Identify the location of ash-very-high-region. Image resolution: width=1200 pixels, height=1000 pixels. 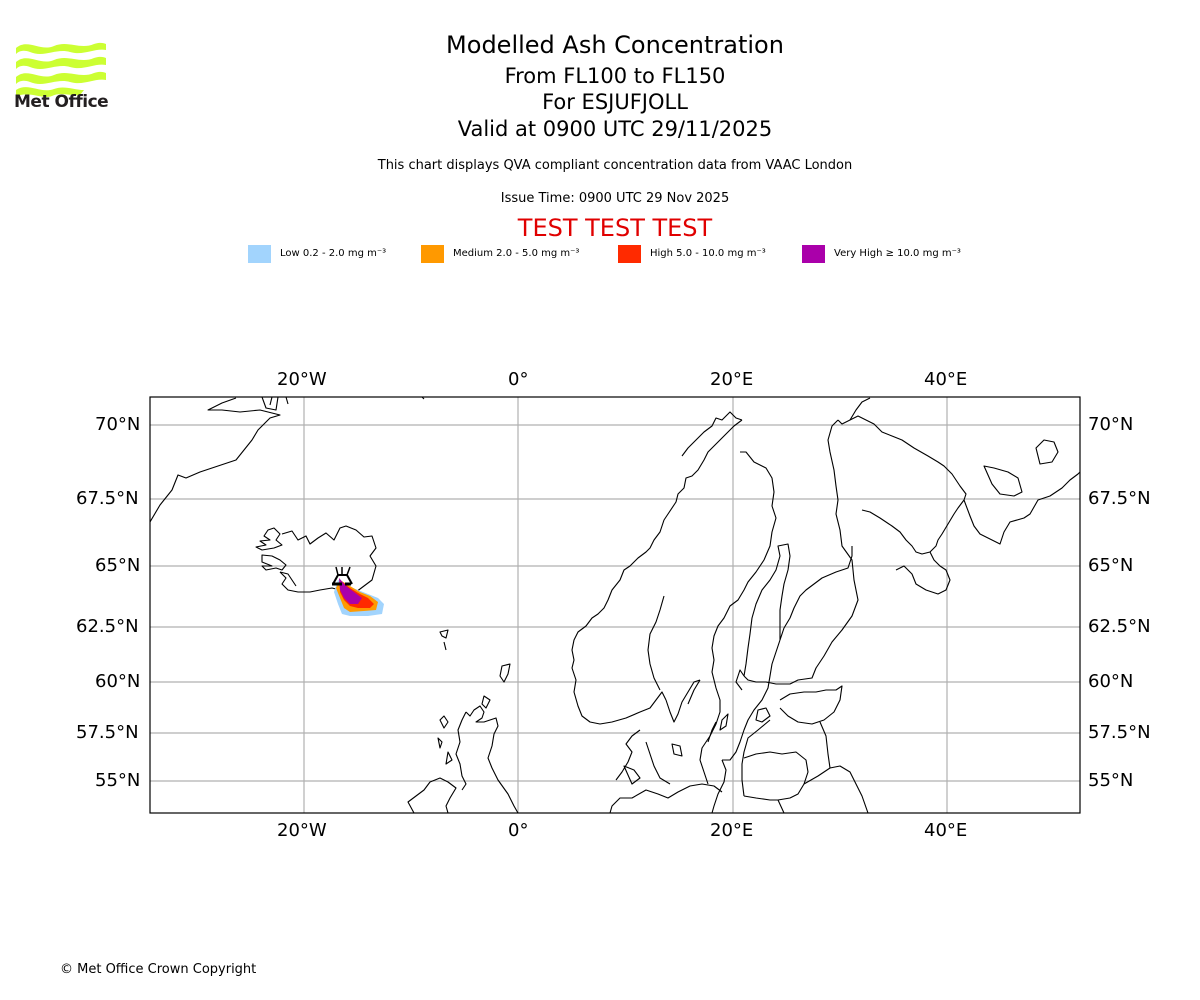
(350, 591).